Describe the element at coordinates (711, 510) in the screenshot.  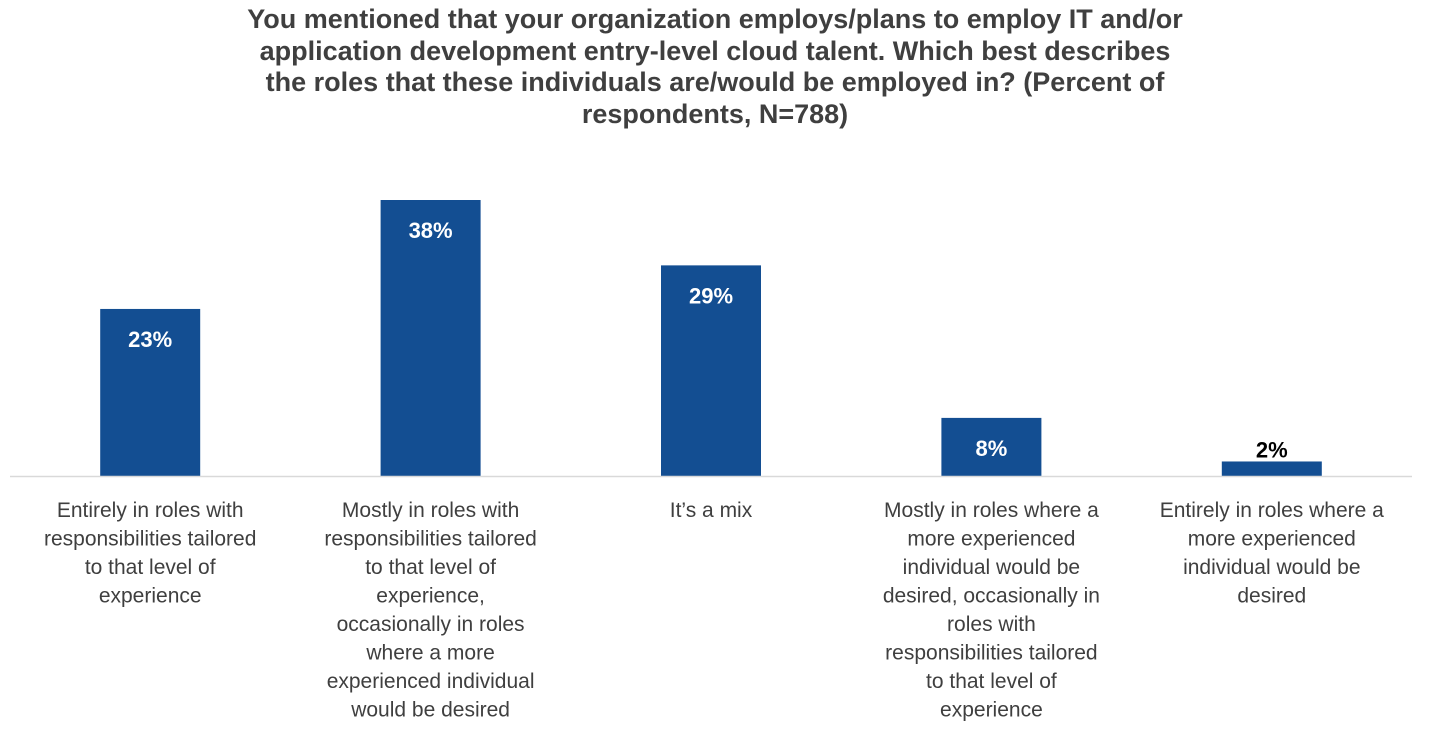
I see `category-label: It’s a mix` at that location.